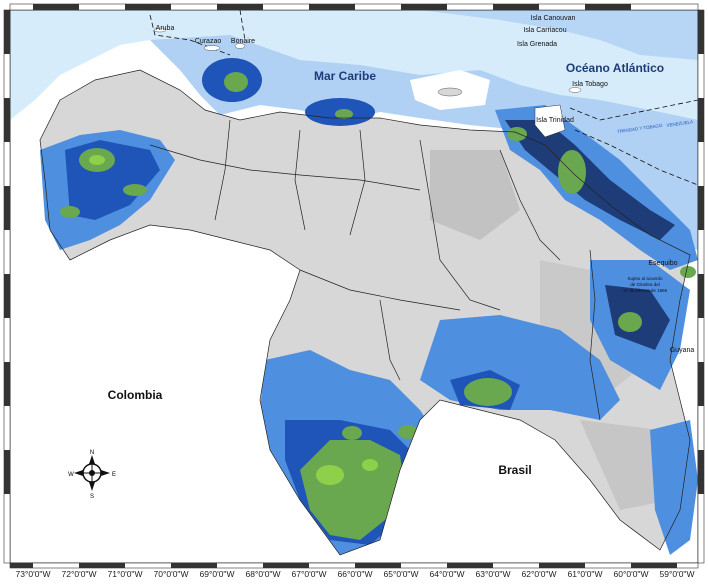  I want to click on label-acuerdo-1: Sujeto al acuerdo, so click(645, 278).